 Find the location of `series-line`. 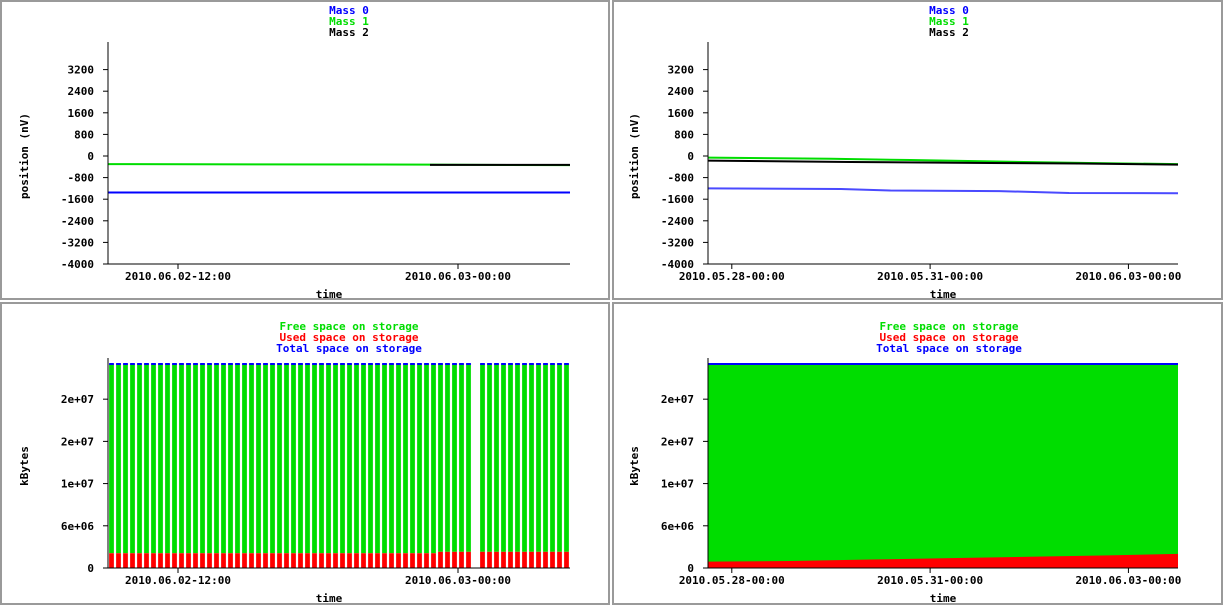

series-line is located at coordinates (943, 162).